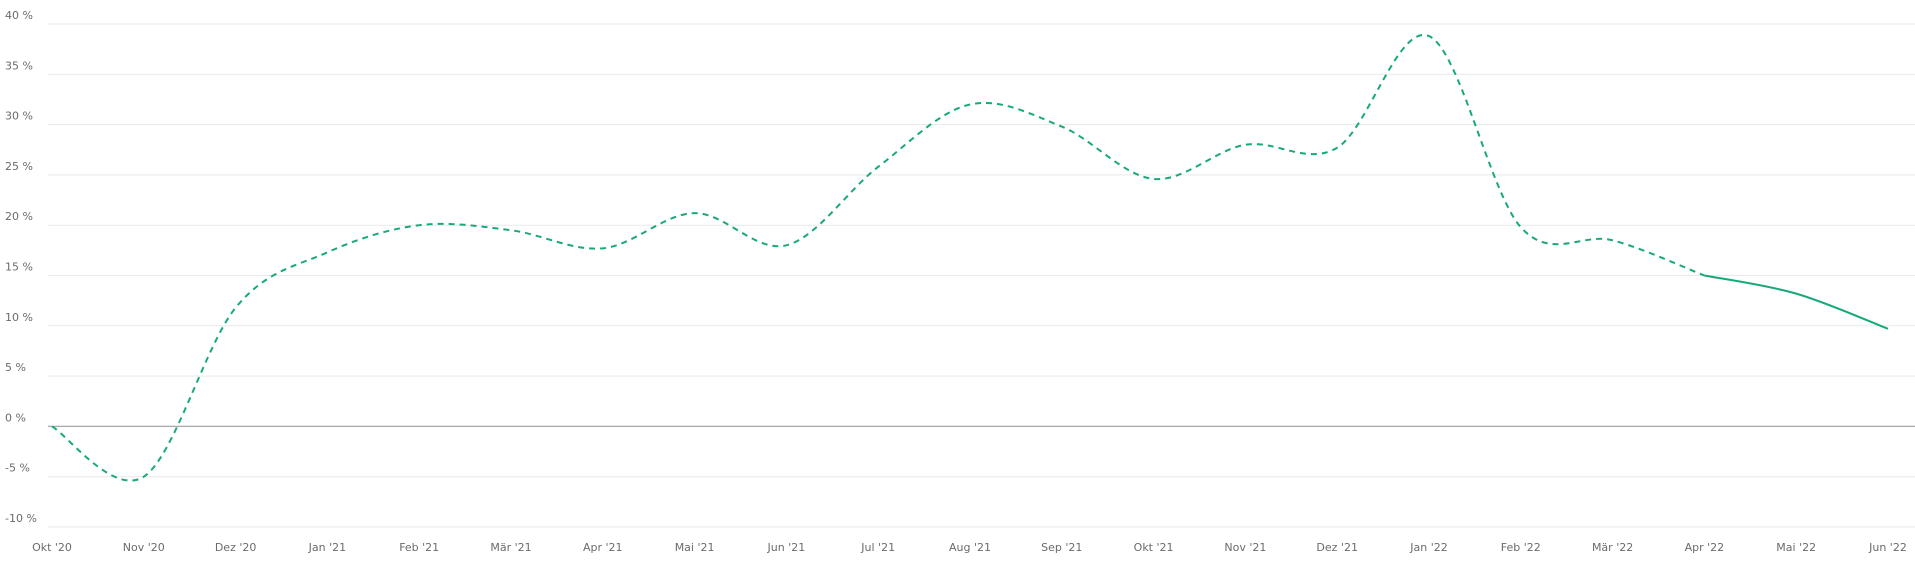 The width and height of the screenshot is (1915, 562). I want to click on y-tick-label: 5 %, so click(15, 367).